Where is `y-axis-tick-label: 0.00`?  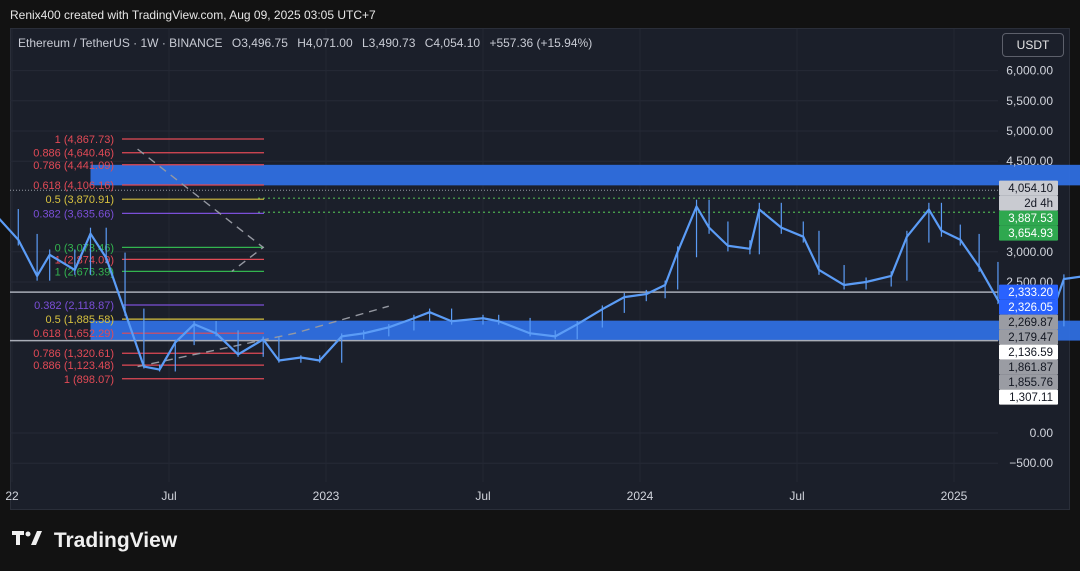
y-axis-tick-label: 0.00 is located at coordinates (1042, 433).